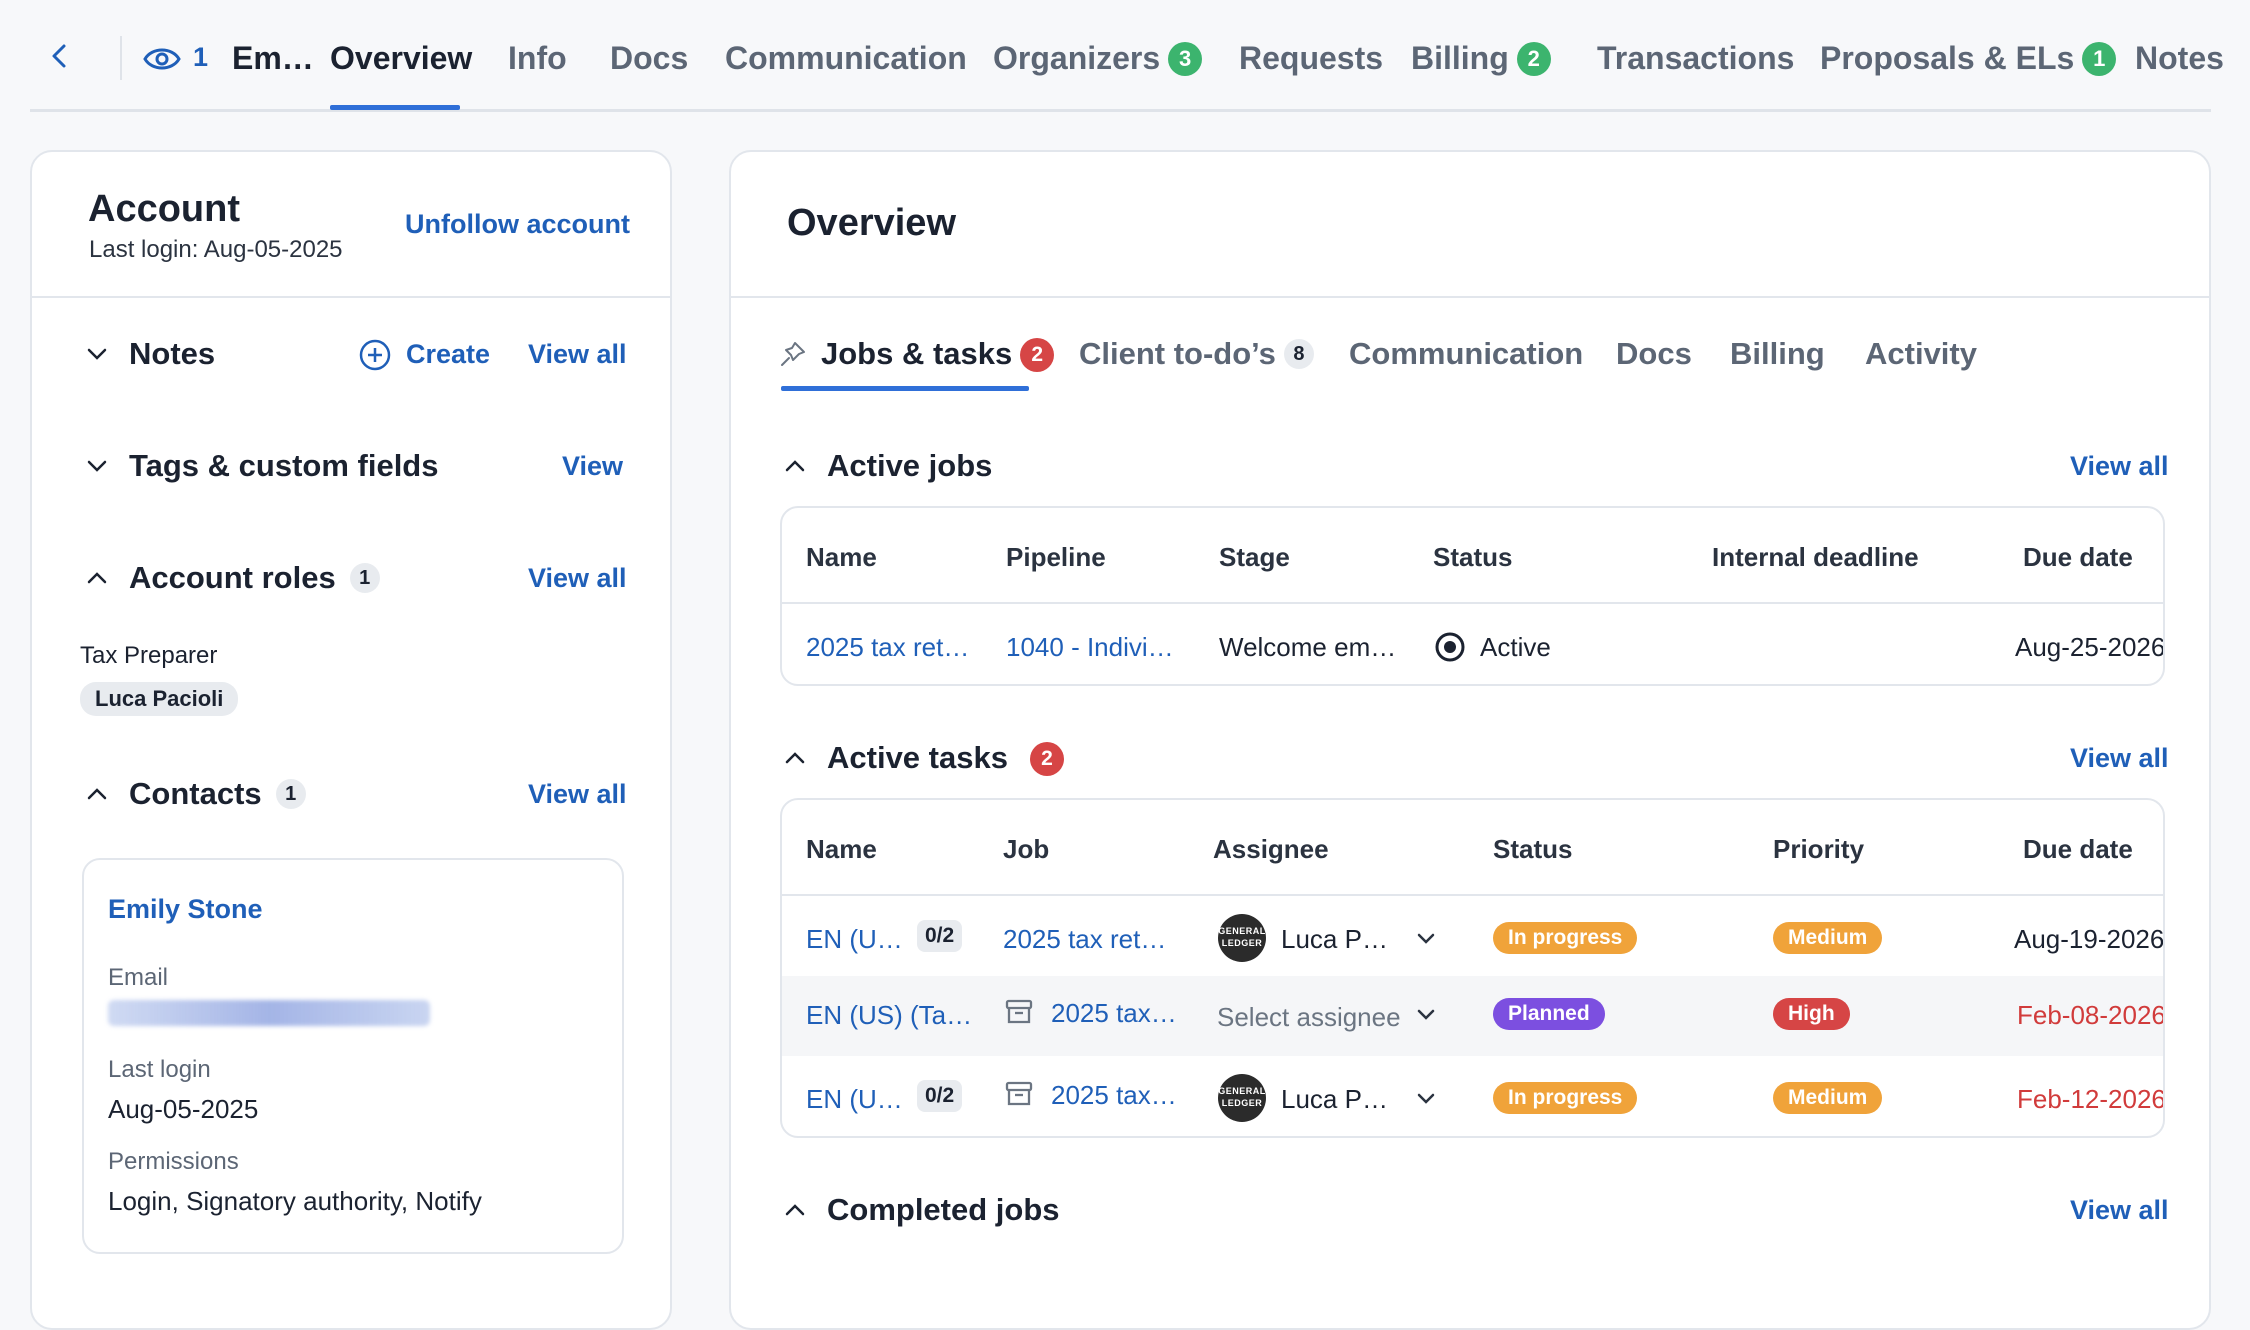 The height and width of the screenshot is (1330, 2250). Describe the element at coordinates (2119, 758) in the screenshot. I see `active-tasks-view-all-link: View all` at that location.